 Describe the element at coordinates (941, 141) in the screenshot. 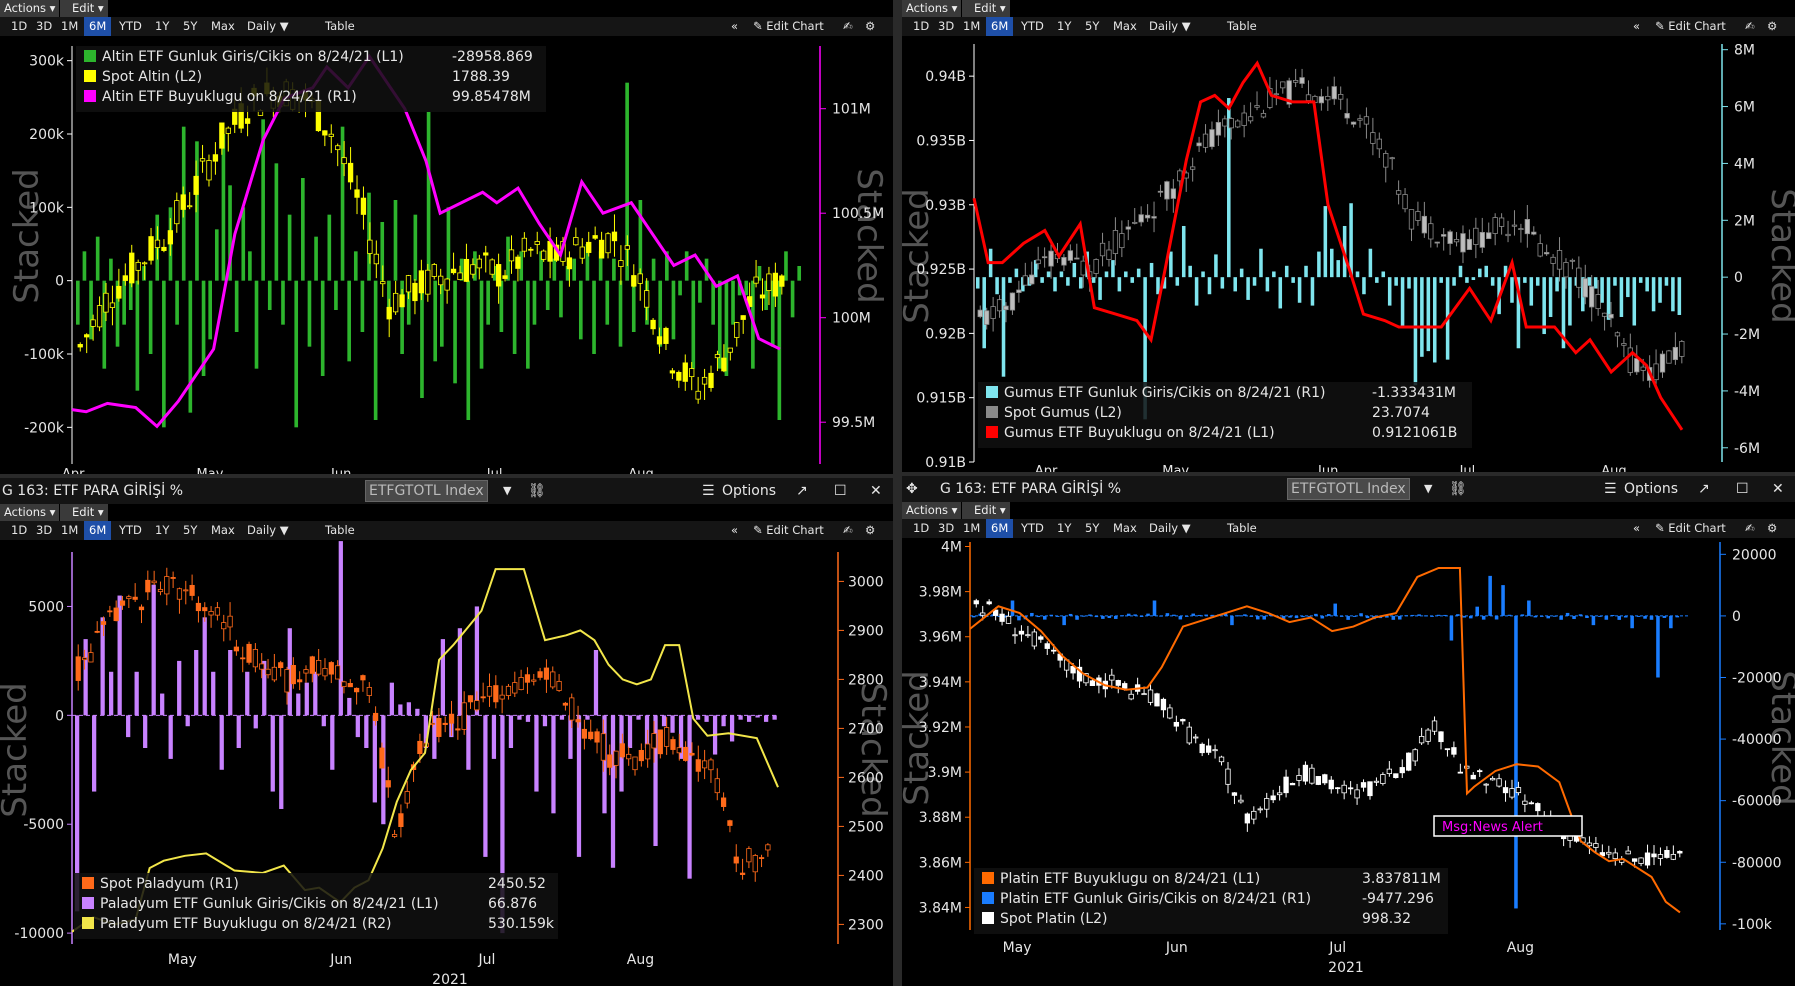

I see `left-tick-label: 0.935B` at that location.